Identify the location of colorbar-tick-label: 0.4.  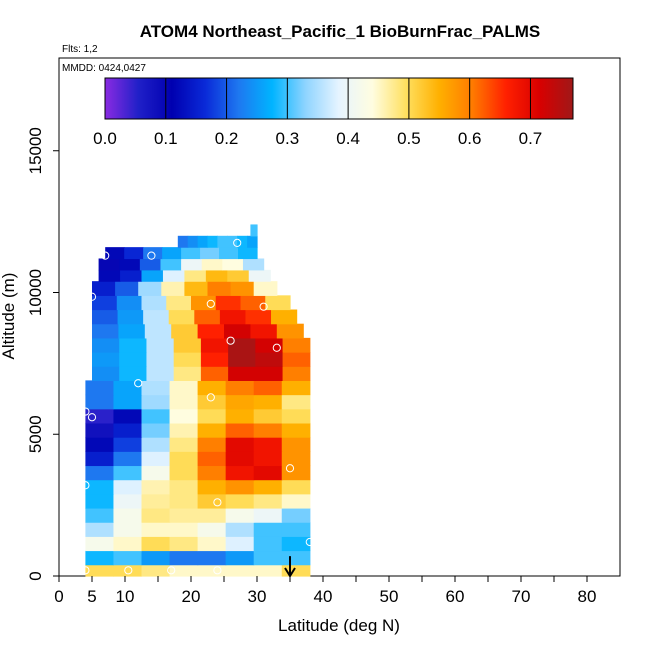
(348, 138).